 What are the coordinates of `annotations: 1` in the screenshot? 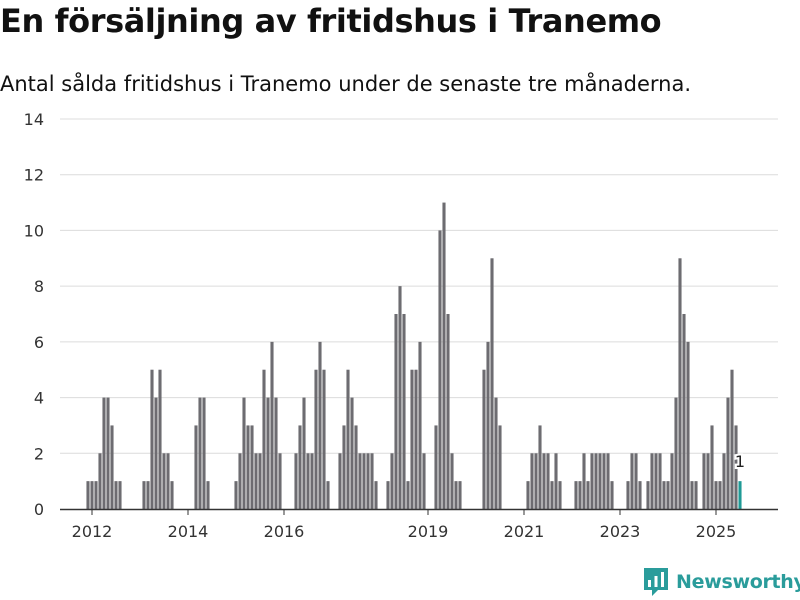 It's located at (740, 461).